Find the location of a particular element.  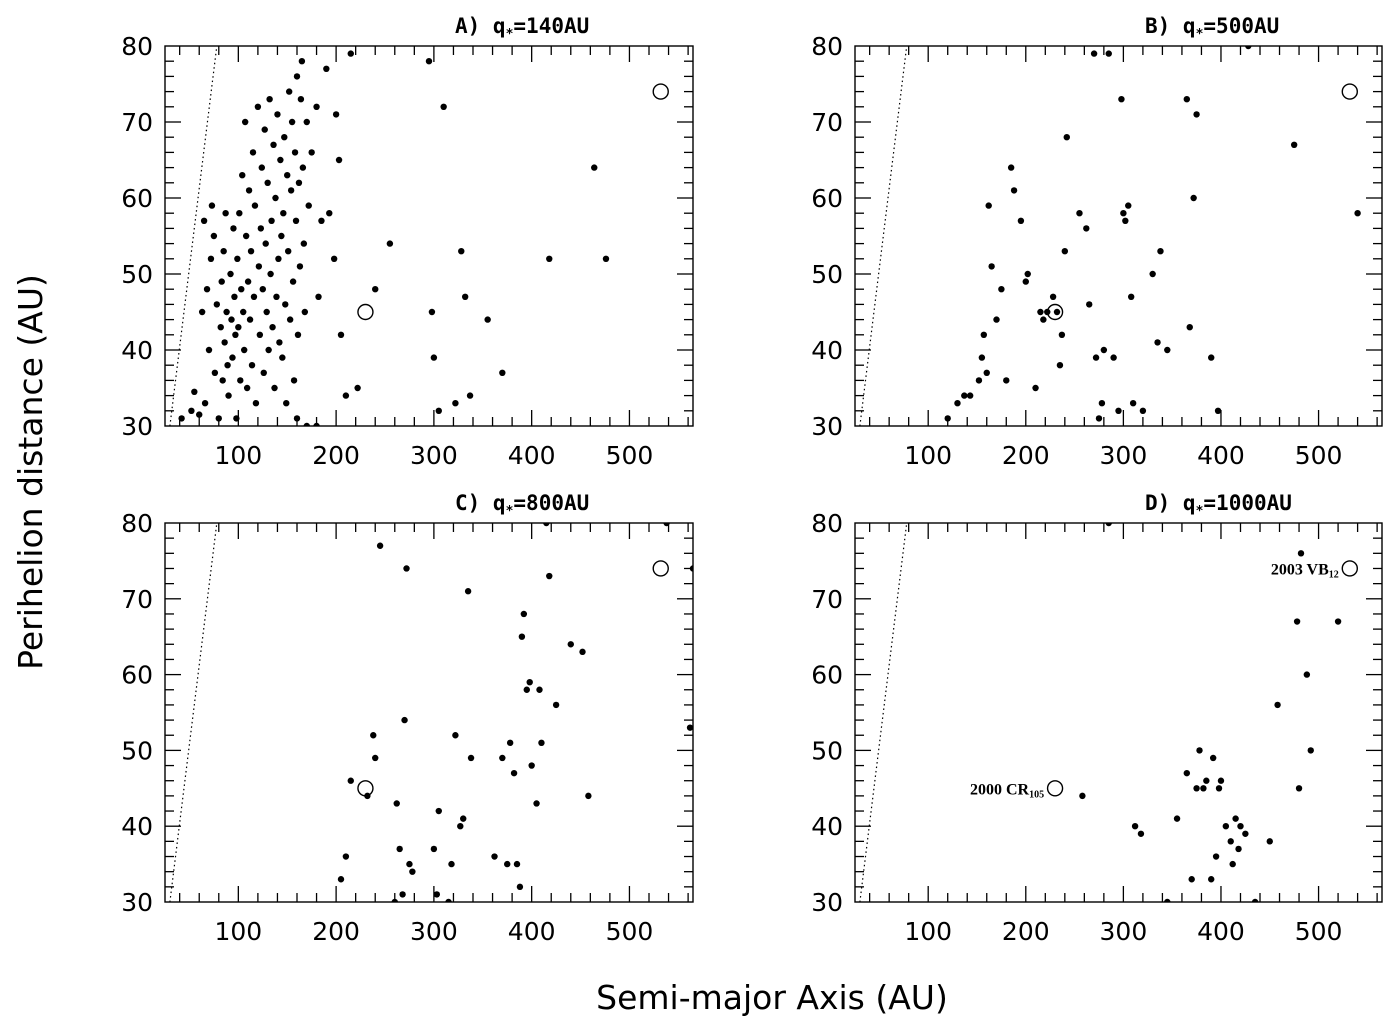

x-tick-label: 500 is located at coordinates (630, 455).